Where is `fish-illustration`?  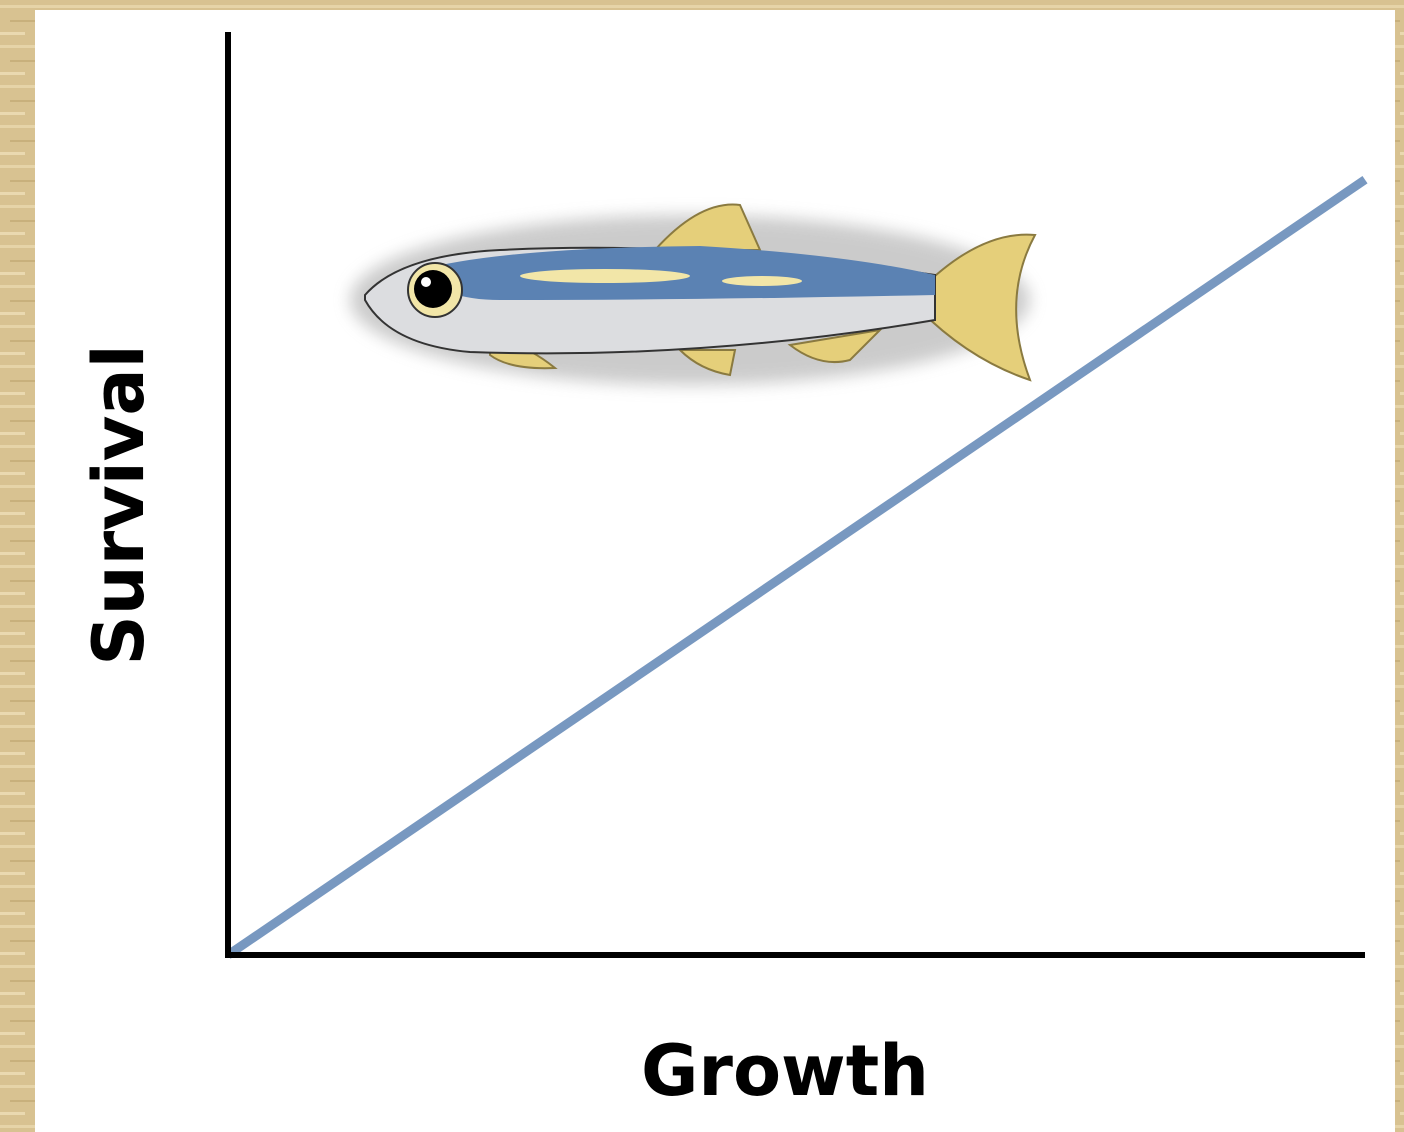 fish-illustration is located at coordinates (693, 294).